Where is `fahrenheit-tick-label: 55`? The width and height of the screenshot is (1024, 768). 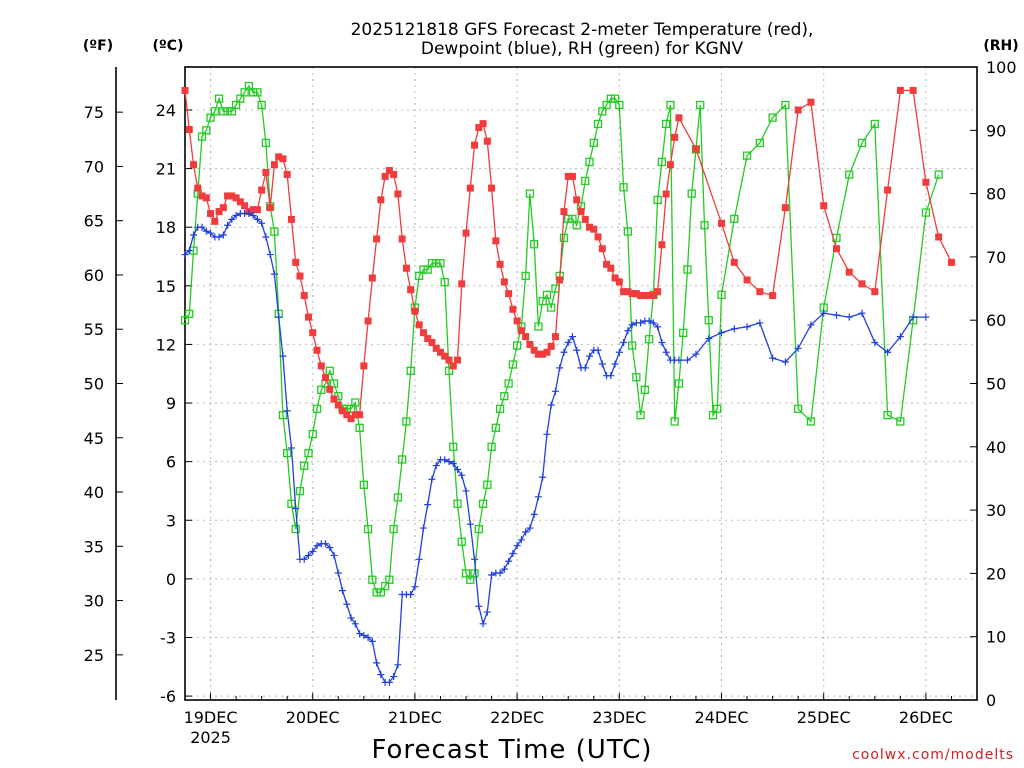 fahrenheit-tick-label: 55 is located at coordinates (94, 329).